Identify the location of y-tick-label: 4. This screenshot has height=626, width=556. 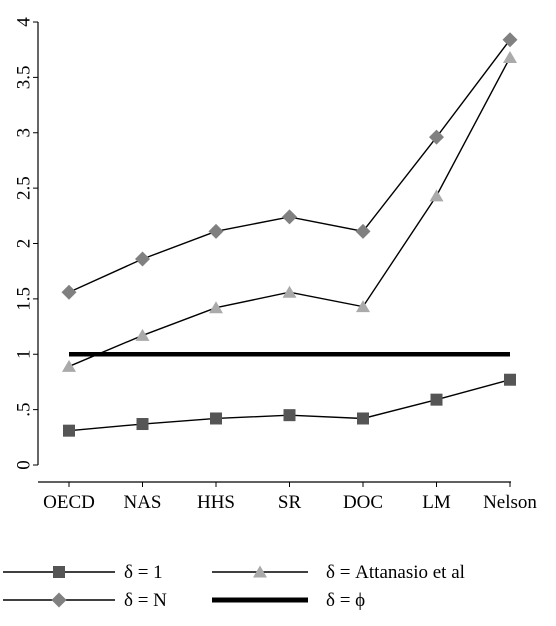
(24, 22).